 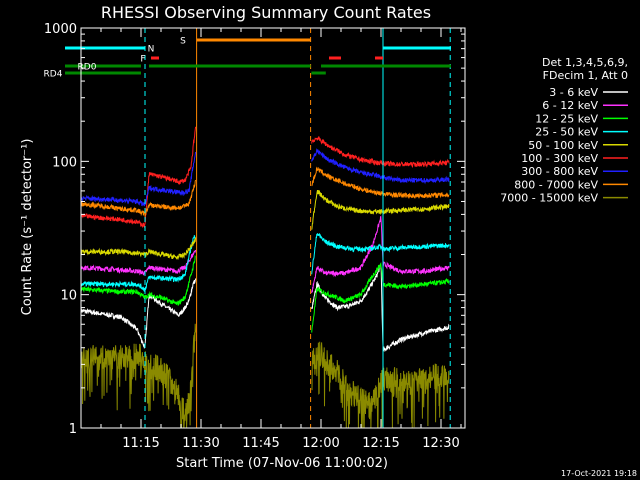 I want to click on legend-header: Det 1,3,4,5,6,9,, so click(x=585, y=62).